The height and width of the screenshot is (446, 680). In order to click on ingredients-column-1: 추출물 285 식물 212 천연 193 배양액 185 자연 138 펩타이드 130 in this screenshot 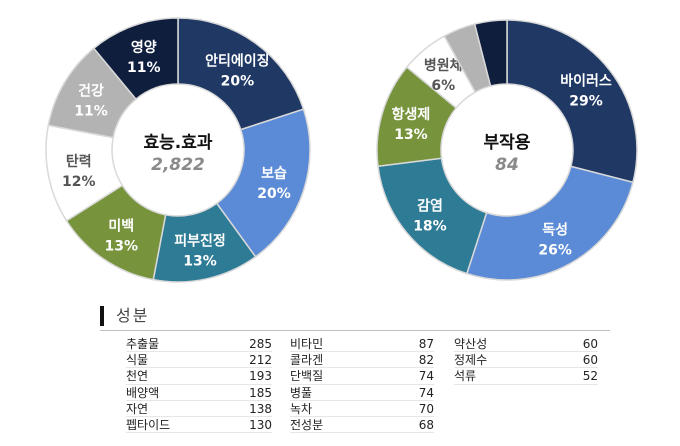, I will do `click(199, 385)`.